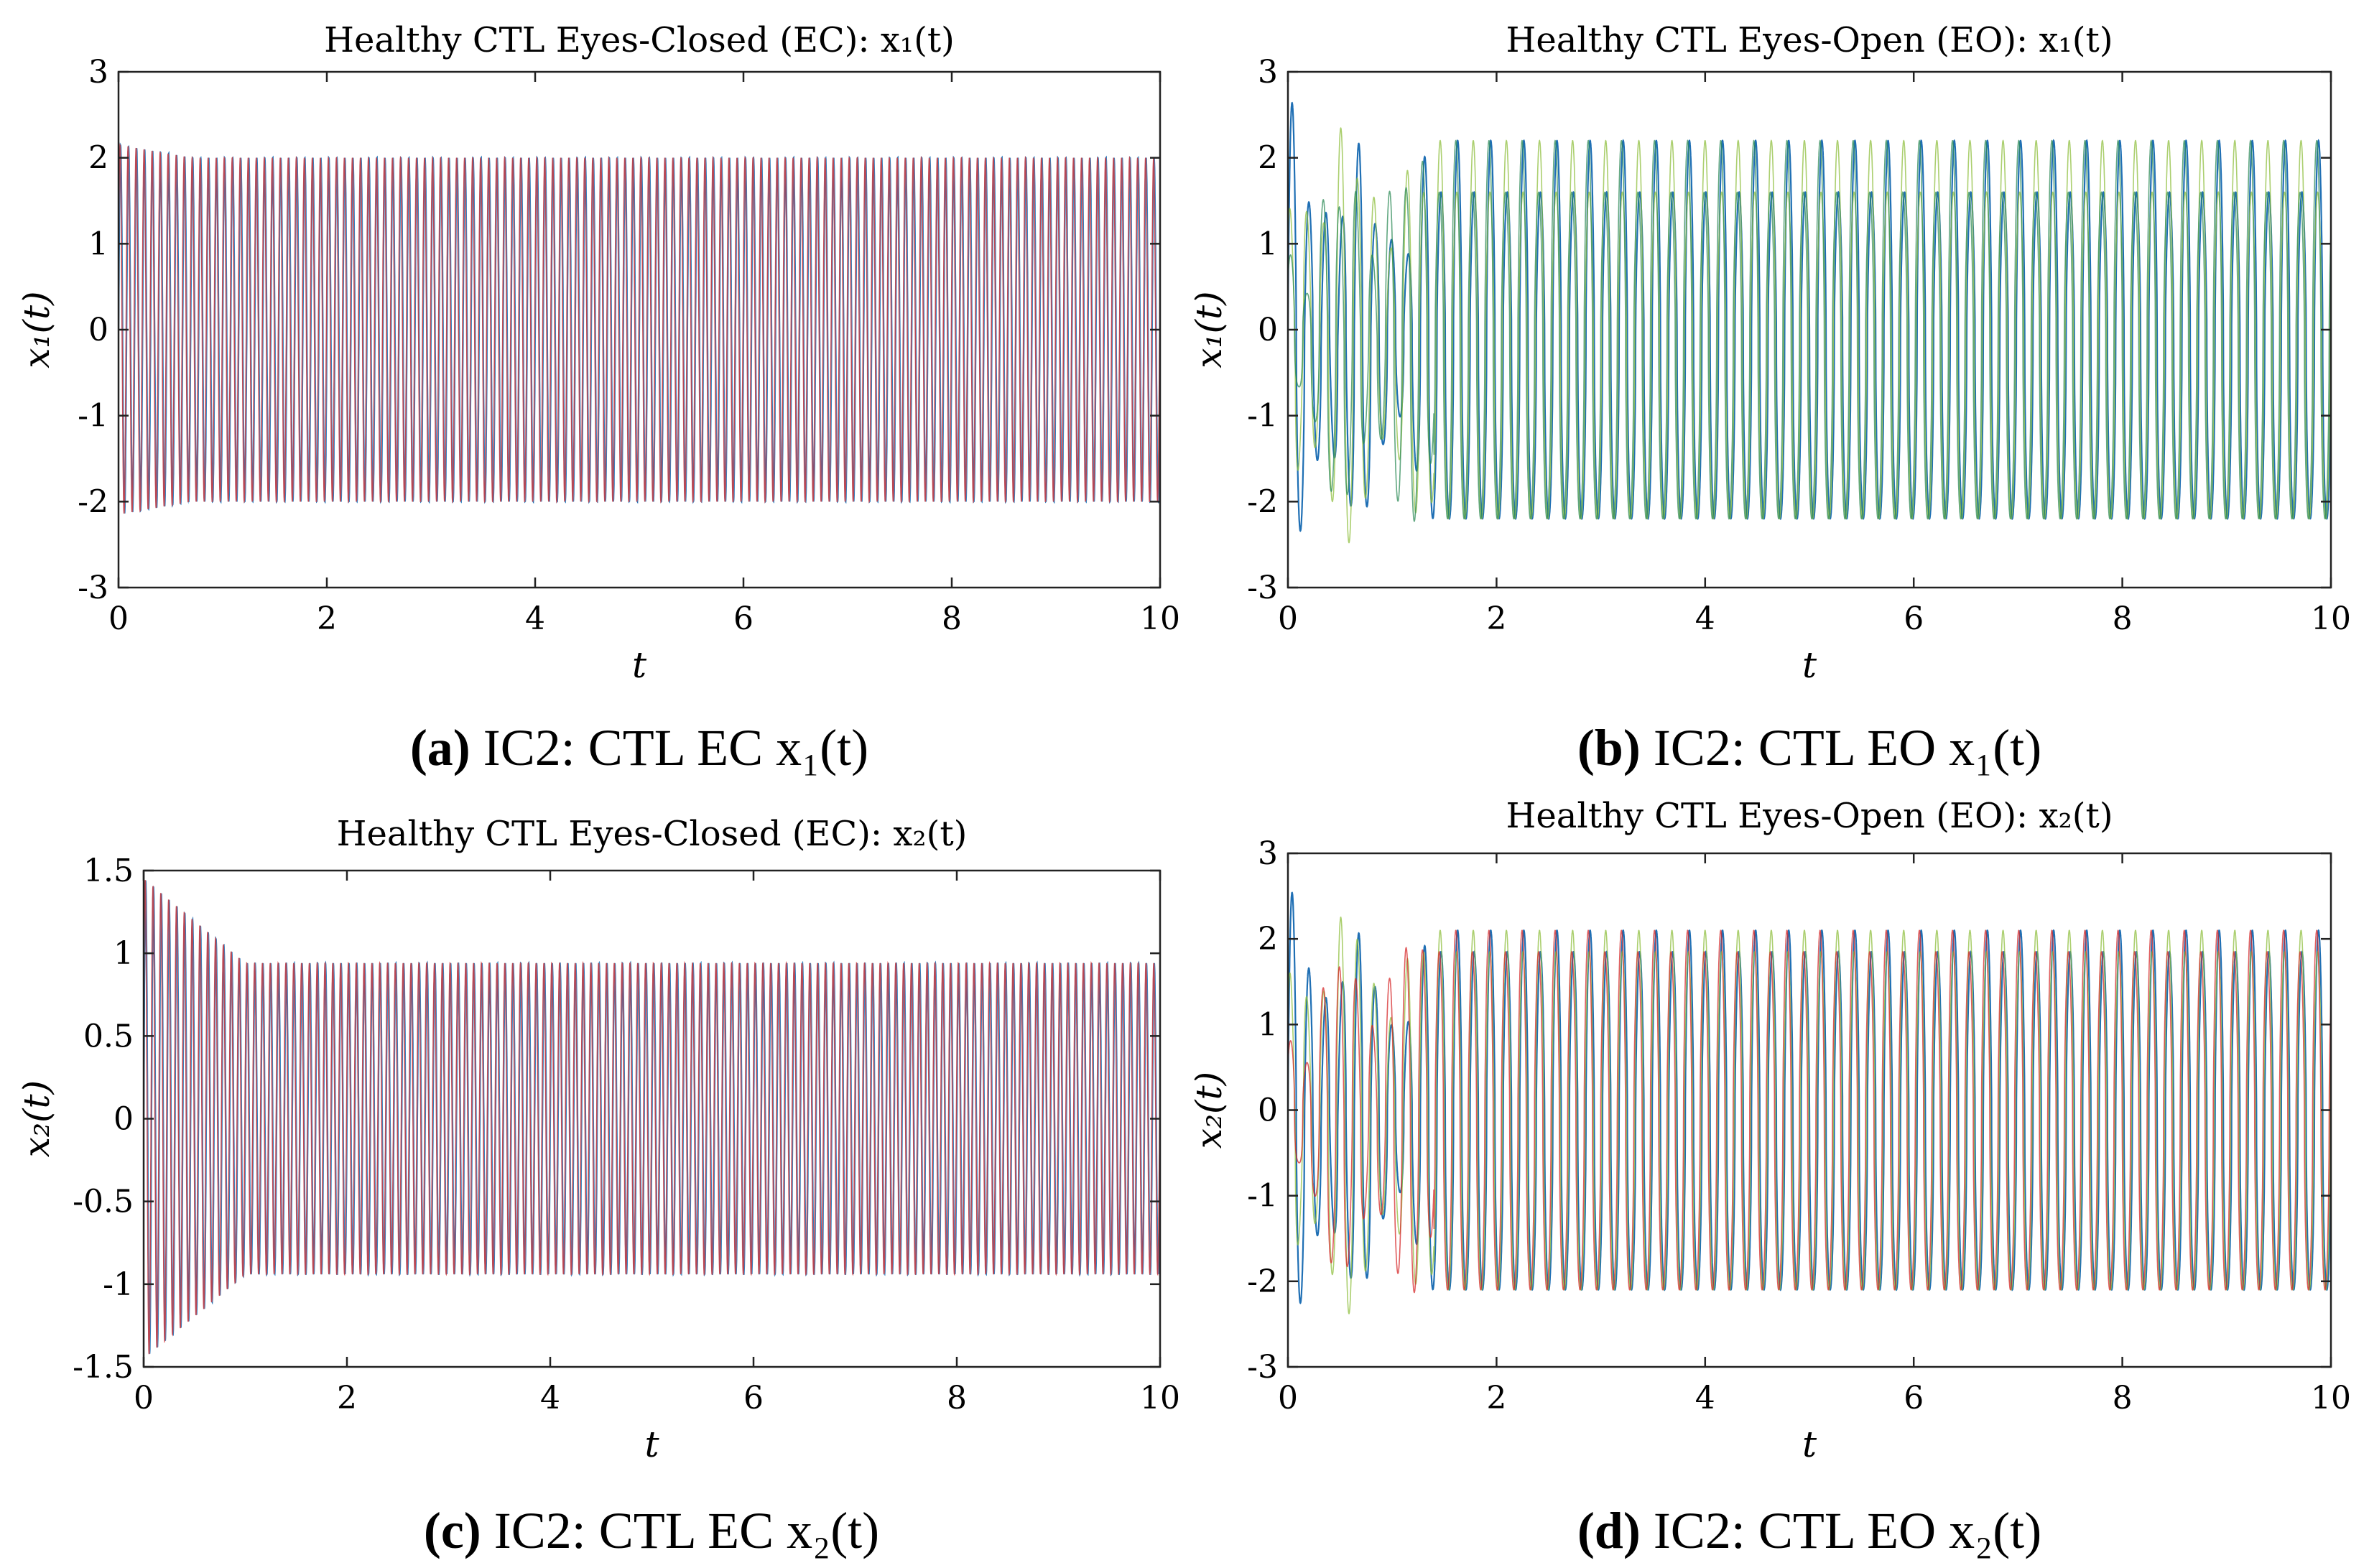 The height and width of the screenshot is (1568, 2369). Describe the element at coordinates (452, 1530) in the screenshot. I see `caption-letter: (c)` at that location.